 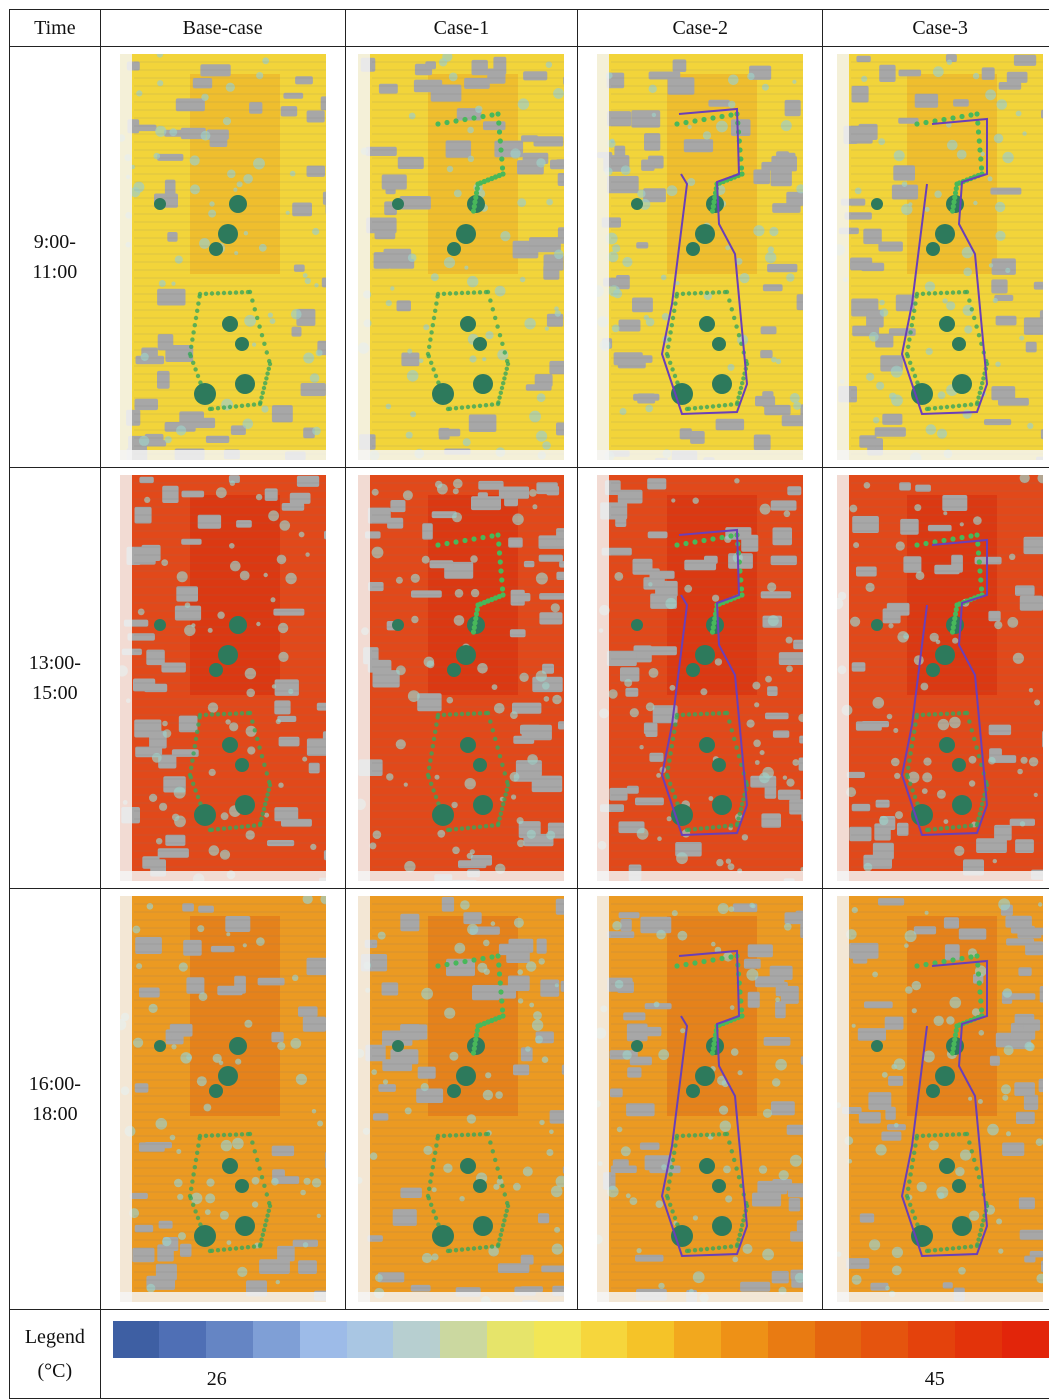 What do you see at coordinates (55, 28) in the screenshot?
I see `header-time: Time` at bounding box center [55, 28].